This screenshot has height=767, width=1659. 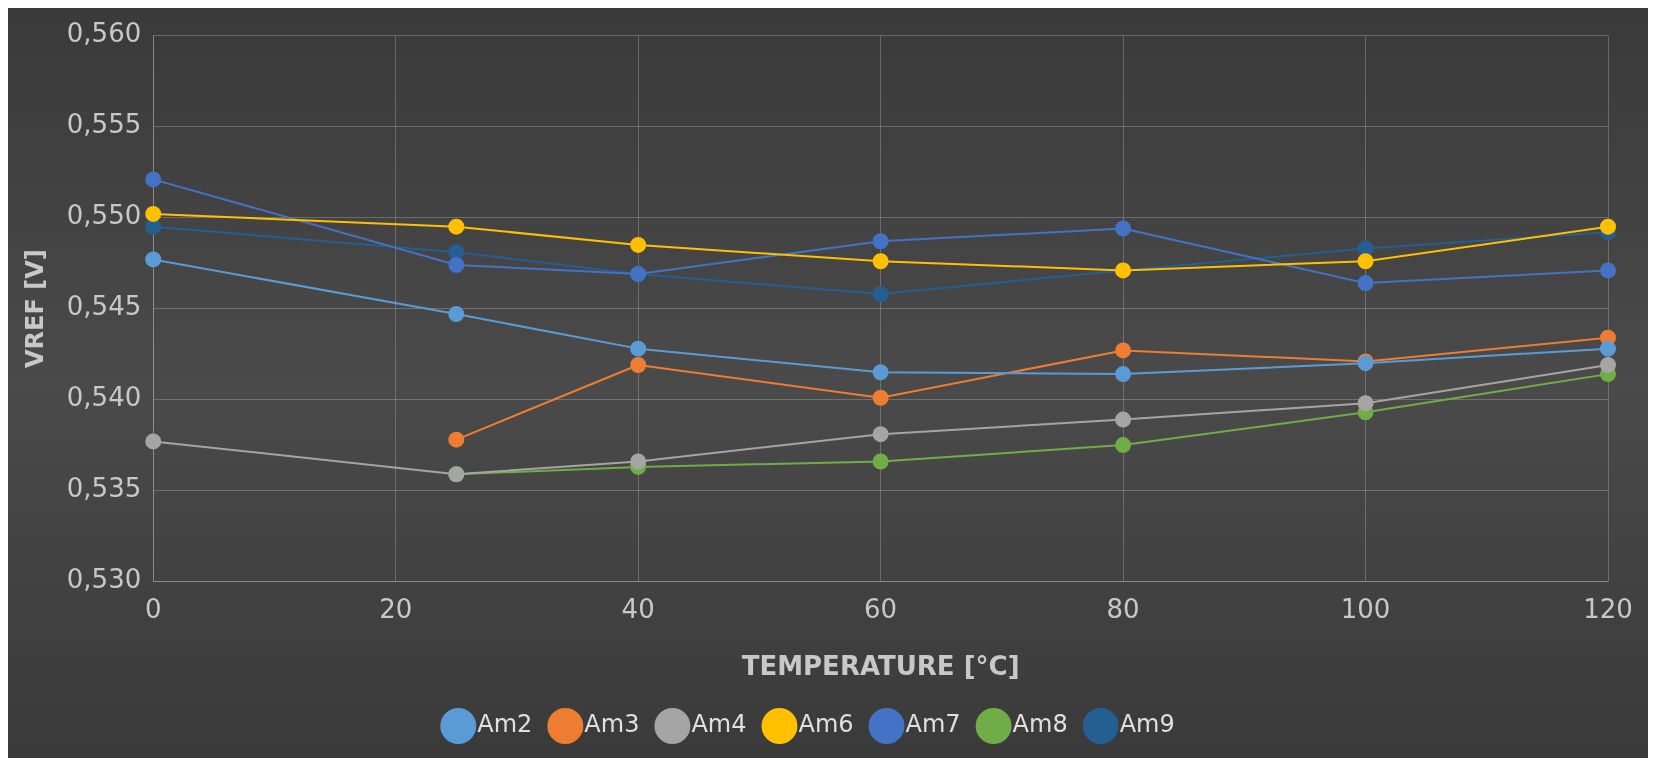 What do you see at coordinates (1123, 608) in the screenshot?
I see `x-tick-label: 80` at bounding box center [1123, 608].